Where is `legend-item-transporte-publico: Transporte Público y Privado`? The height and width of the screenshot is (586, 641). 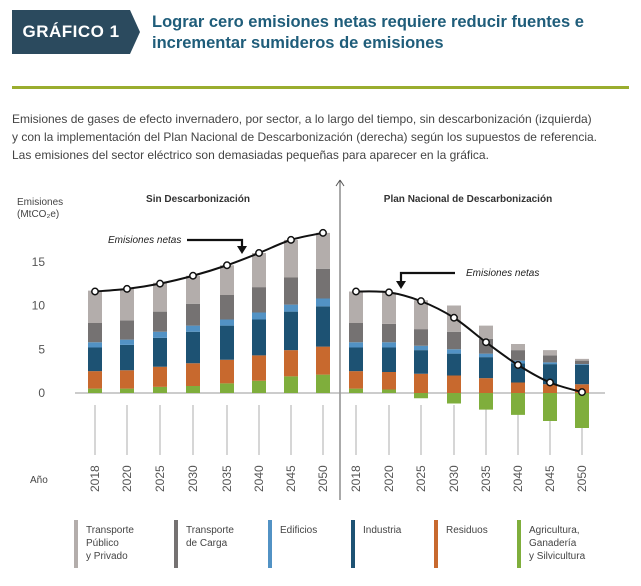
legend-item-transporte-publico: Transporte Público y Privado is located at coordinates (104, 544).